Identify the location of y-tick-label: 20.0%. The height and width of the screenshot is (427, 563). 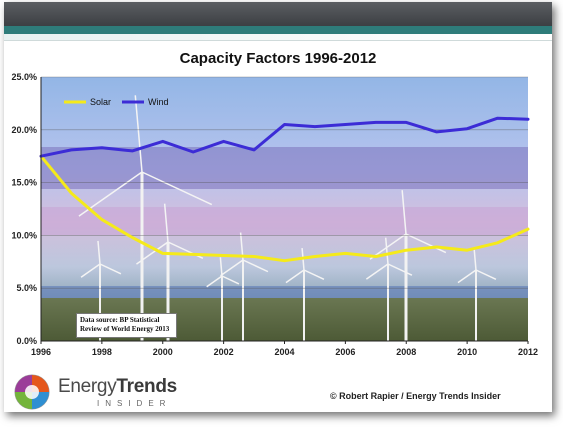
(24, 130).